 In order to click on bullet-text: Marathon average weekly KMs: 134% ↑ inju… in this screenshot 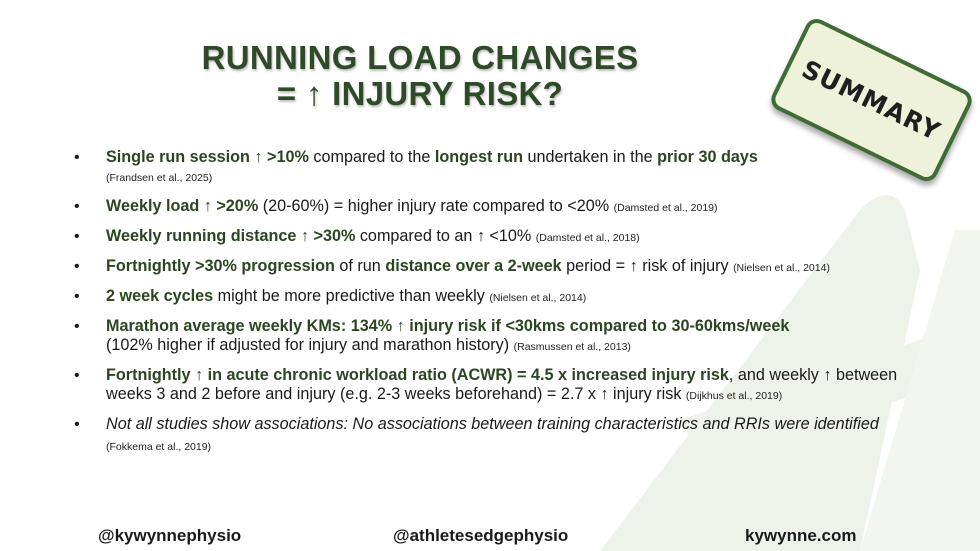, I will do `click(448, 326)`.